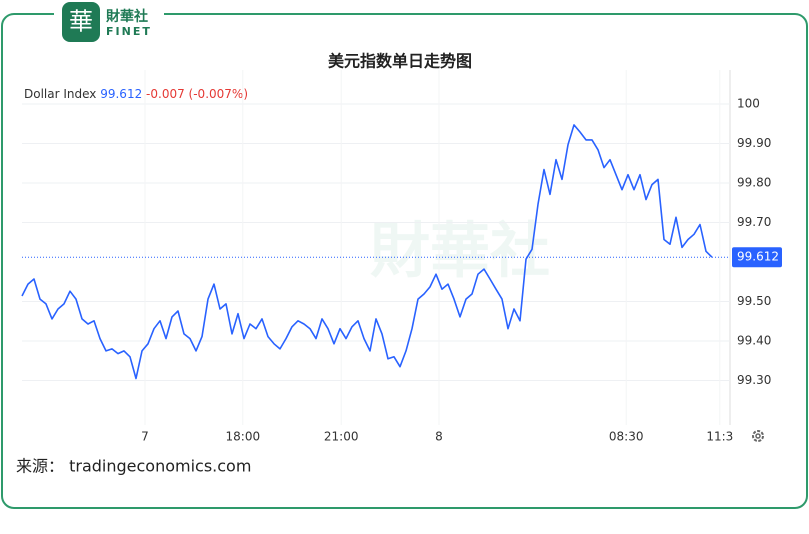  What do you see at coordinates (754, 222) in the screenshot?
I see `y-tick-label: 99.70` at bounding box center [754, 222].